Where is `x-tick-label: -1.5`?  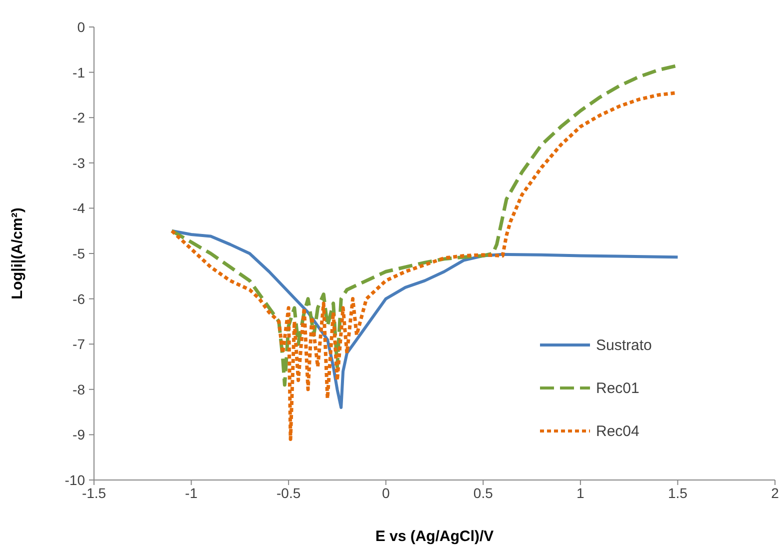
x-tick-label: -1.5 is located at coordinates (94, 493).